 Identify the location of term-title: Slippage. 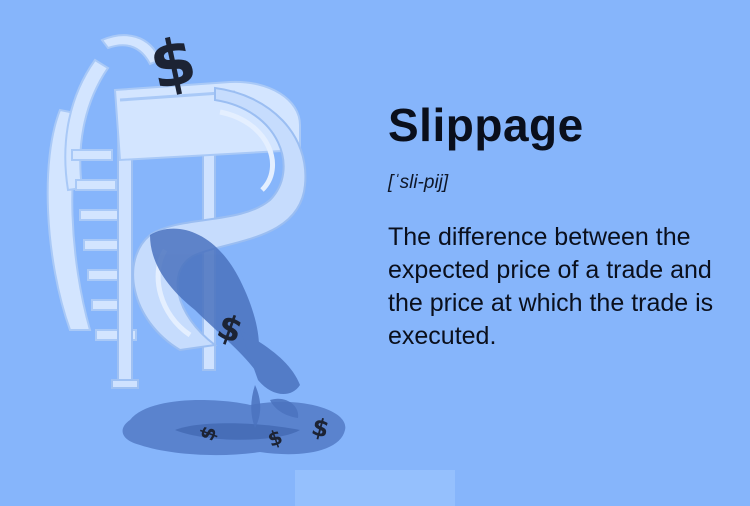
(486, 125).